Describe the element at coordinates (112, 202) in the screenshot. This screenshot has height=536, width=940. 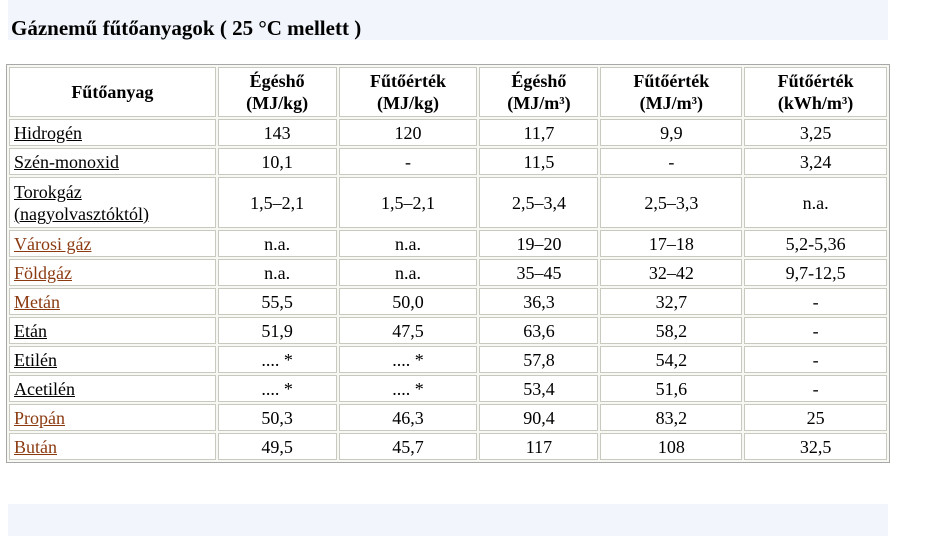
I see `fuel-name-cell: Torokgáz (nagyolvasztóktól)` at that location.